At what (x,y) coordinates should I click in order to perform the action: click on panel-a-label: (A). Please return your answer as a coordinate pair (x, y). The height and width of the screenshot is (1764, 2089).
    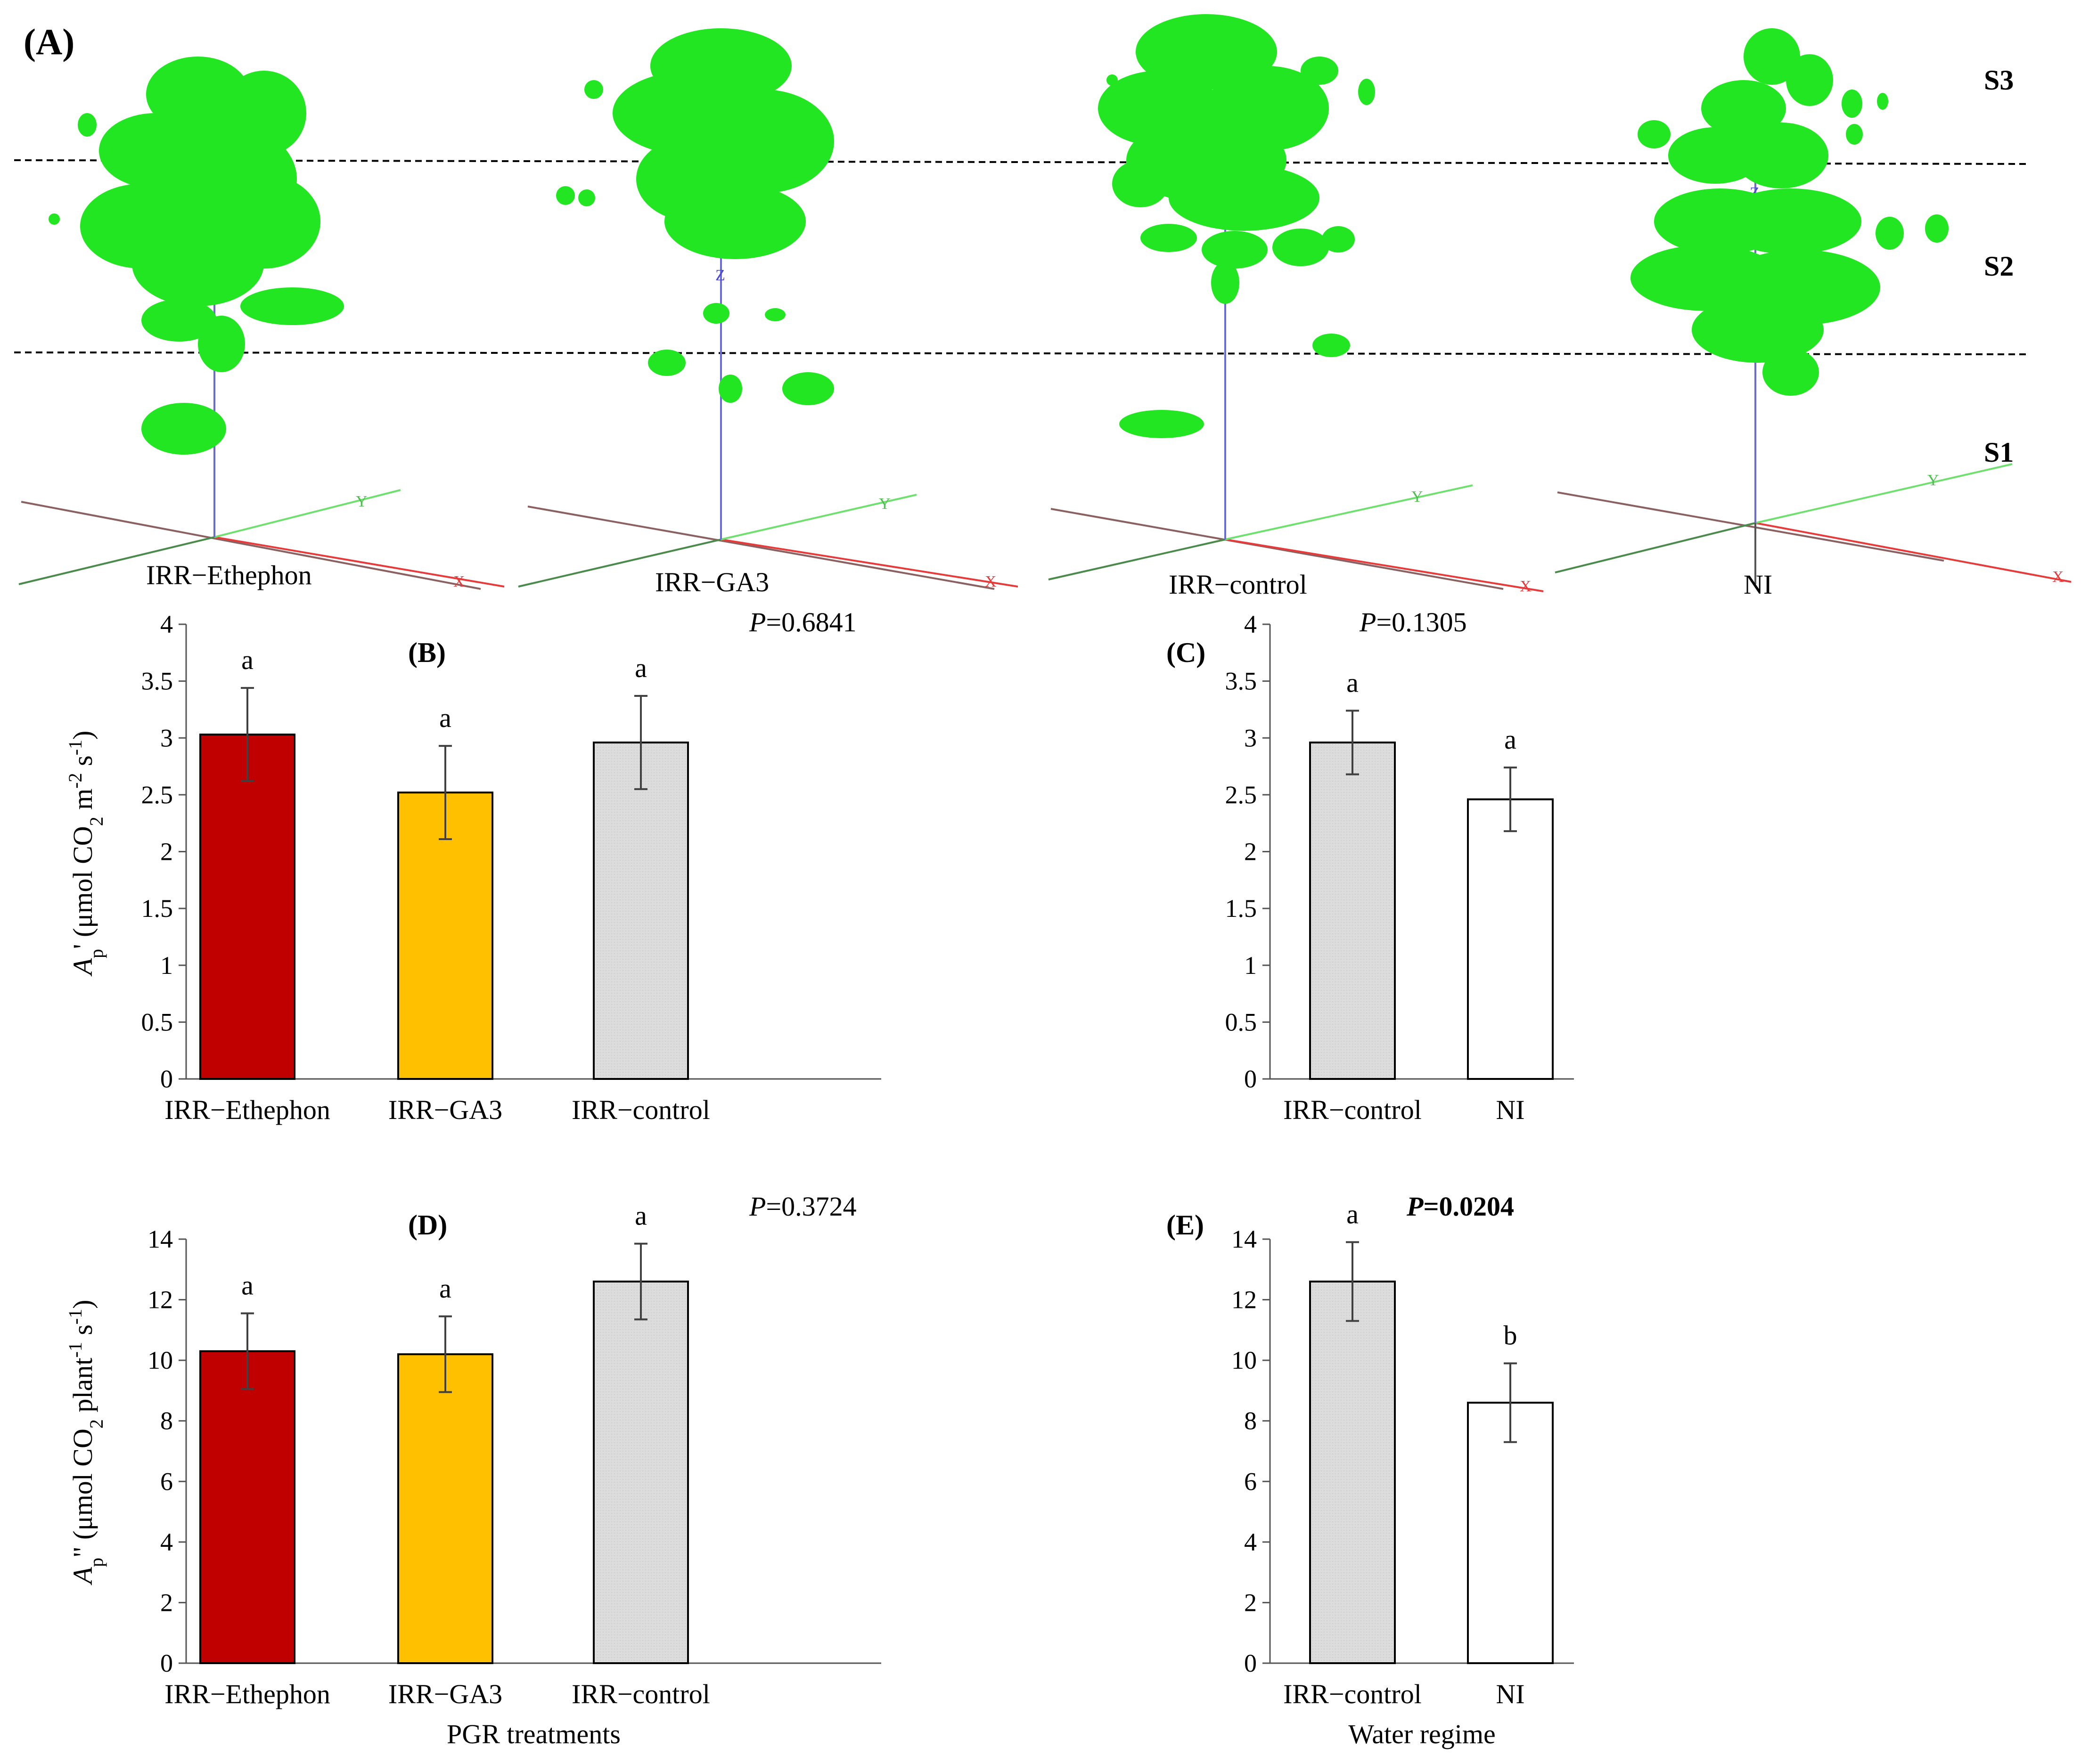
    Looking at the image, I should click on (49, 42).